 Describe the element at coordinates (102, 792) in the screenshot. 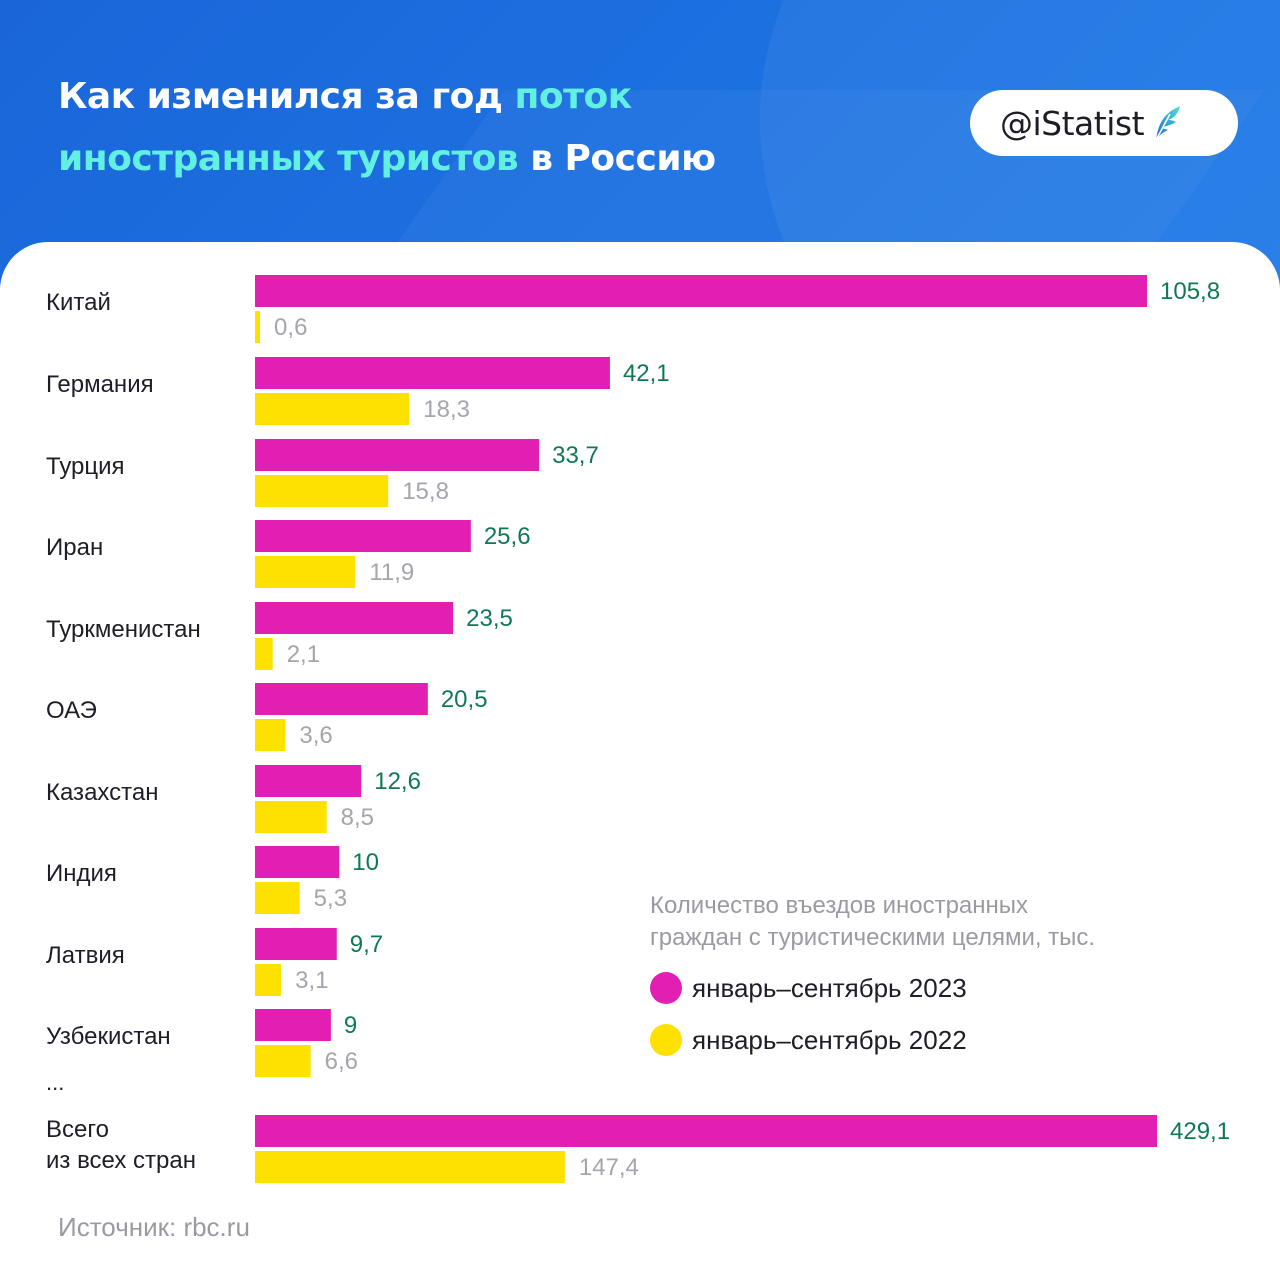

I see `category-label: Казахстан` at that location.